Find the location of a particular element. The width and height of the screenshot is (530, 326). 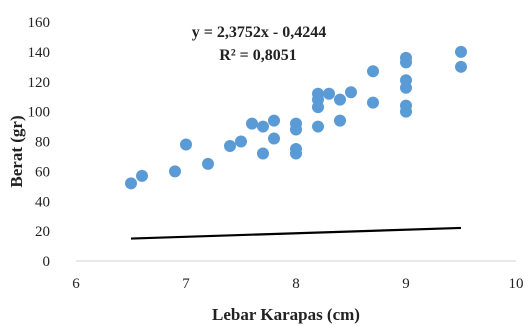

r-squared-label: R² = 0,8051 is located at coordinates (257, 55).